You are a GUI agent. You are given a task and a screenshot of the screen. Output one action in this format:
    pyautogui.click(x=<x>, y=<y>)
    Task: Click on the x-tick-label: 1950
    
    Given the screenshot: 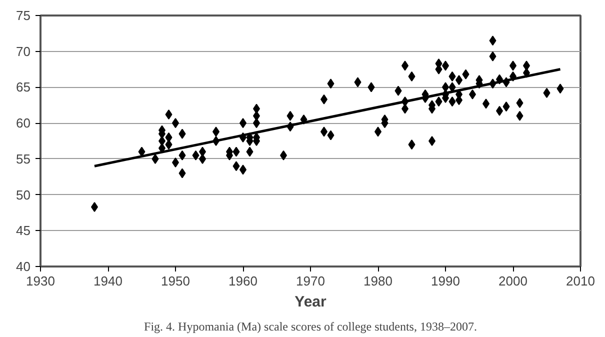 What is the action you would take?
    pyautogui.click(x=175, y=281)
    